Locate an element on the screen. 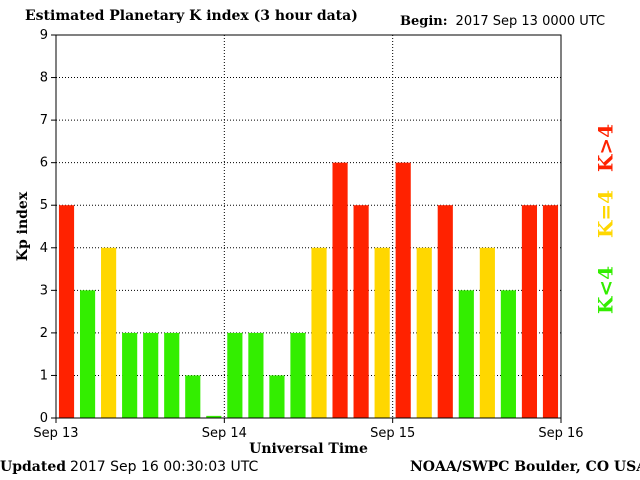  y-axis-title: Kp index is located at coordinates (23, 226).